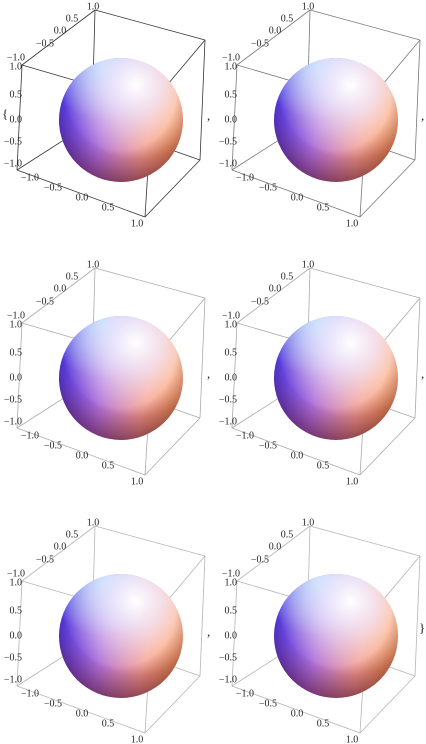  What do you see at coordinates (5, 113) in the screenshot?
I see `open-brace: {` at bounding box center [5, 113].